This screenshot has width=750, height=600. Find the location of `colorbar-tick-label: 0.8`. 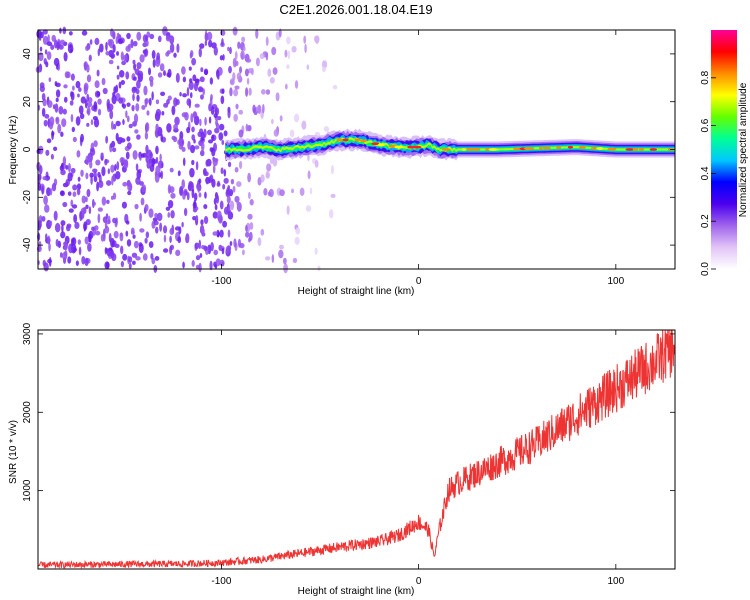

colorbar-tick-label: 0.8 is located at coordinates (705, 77).